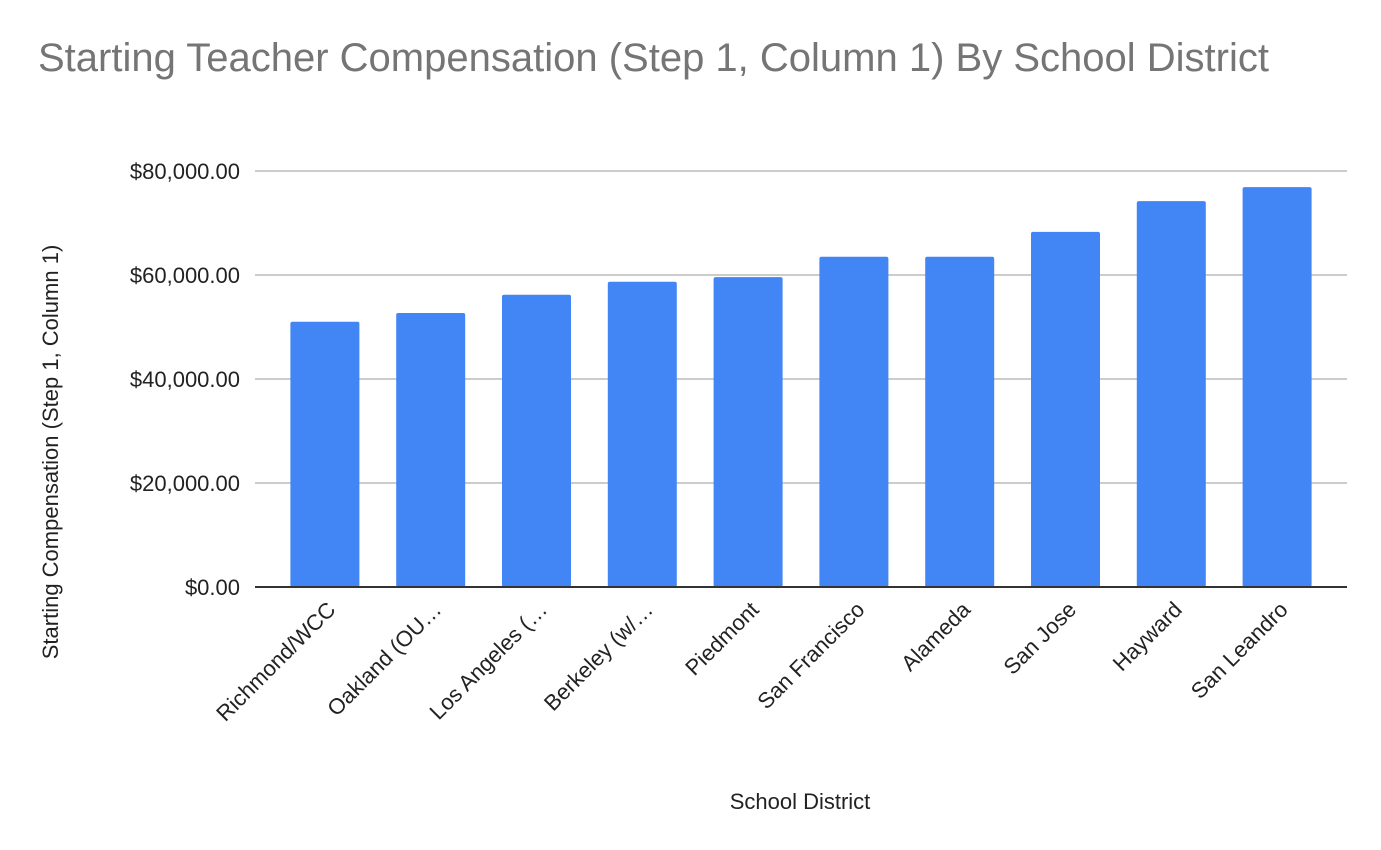 This screenshot has height=850, width=1381. Describe the element at coordinates (185, 171) in the screenshot. I see `y-tick-label: $80,000.00` at that location.